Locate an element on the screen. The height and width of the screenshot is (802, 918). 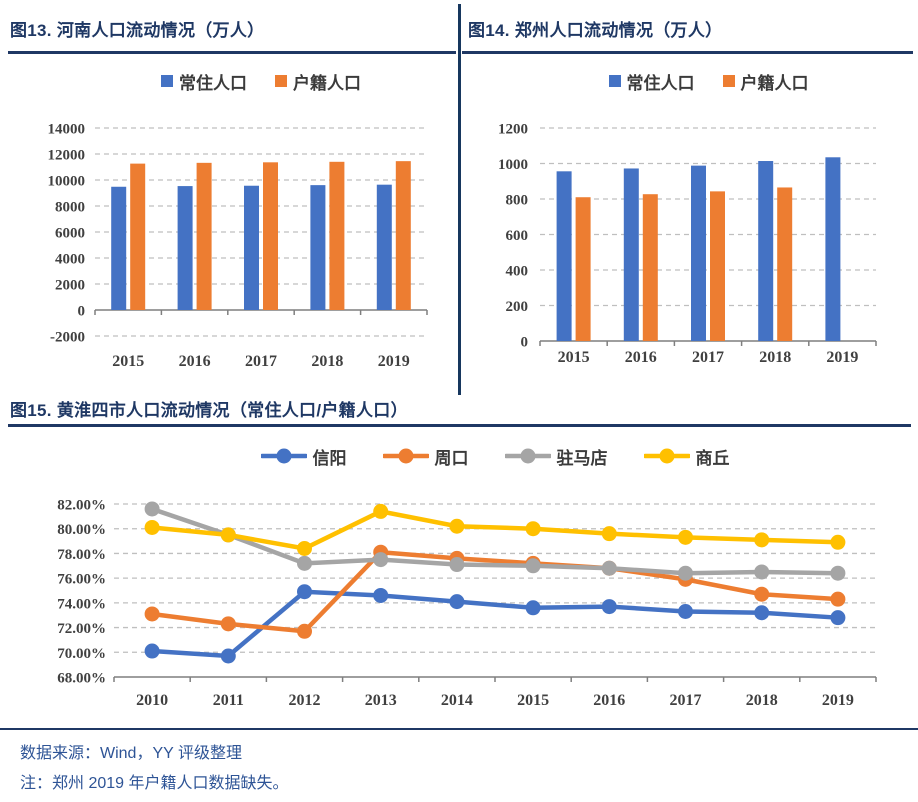
figure15-title-rule is located at coordinates (459, 425).